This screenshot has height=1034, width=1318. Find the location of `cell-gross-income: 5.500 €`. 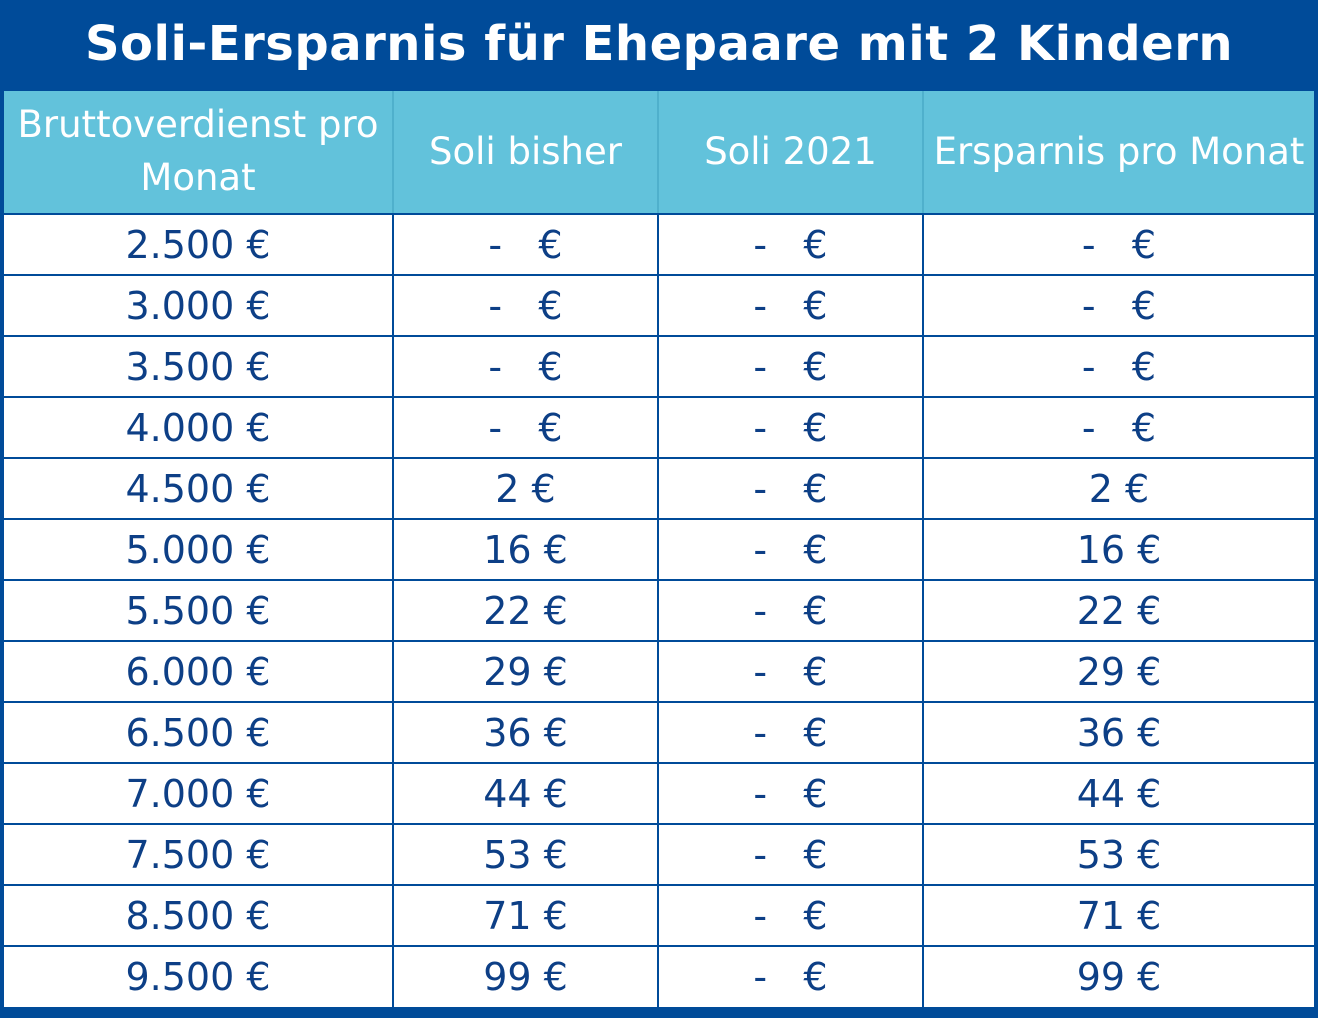

cell-gross-income: 5.500 € is located at coordinates (199, 610).